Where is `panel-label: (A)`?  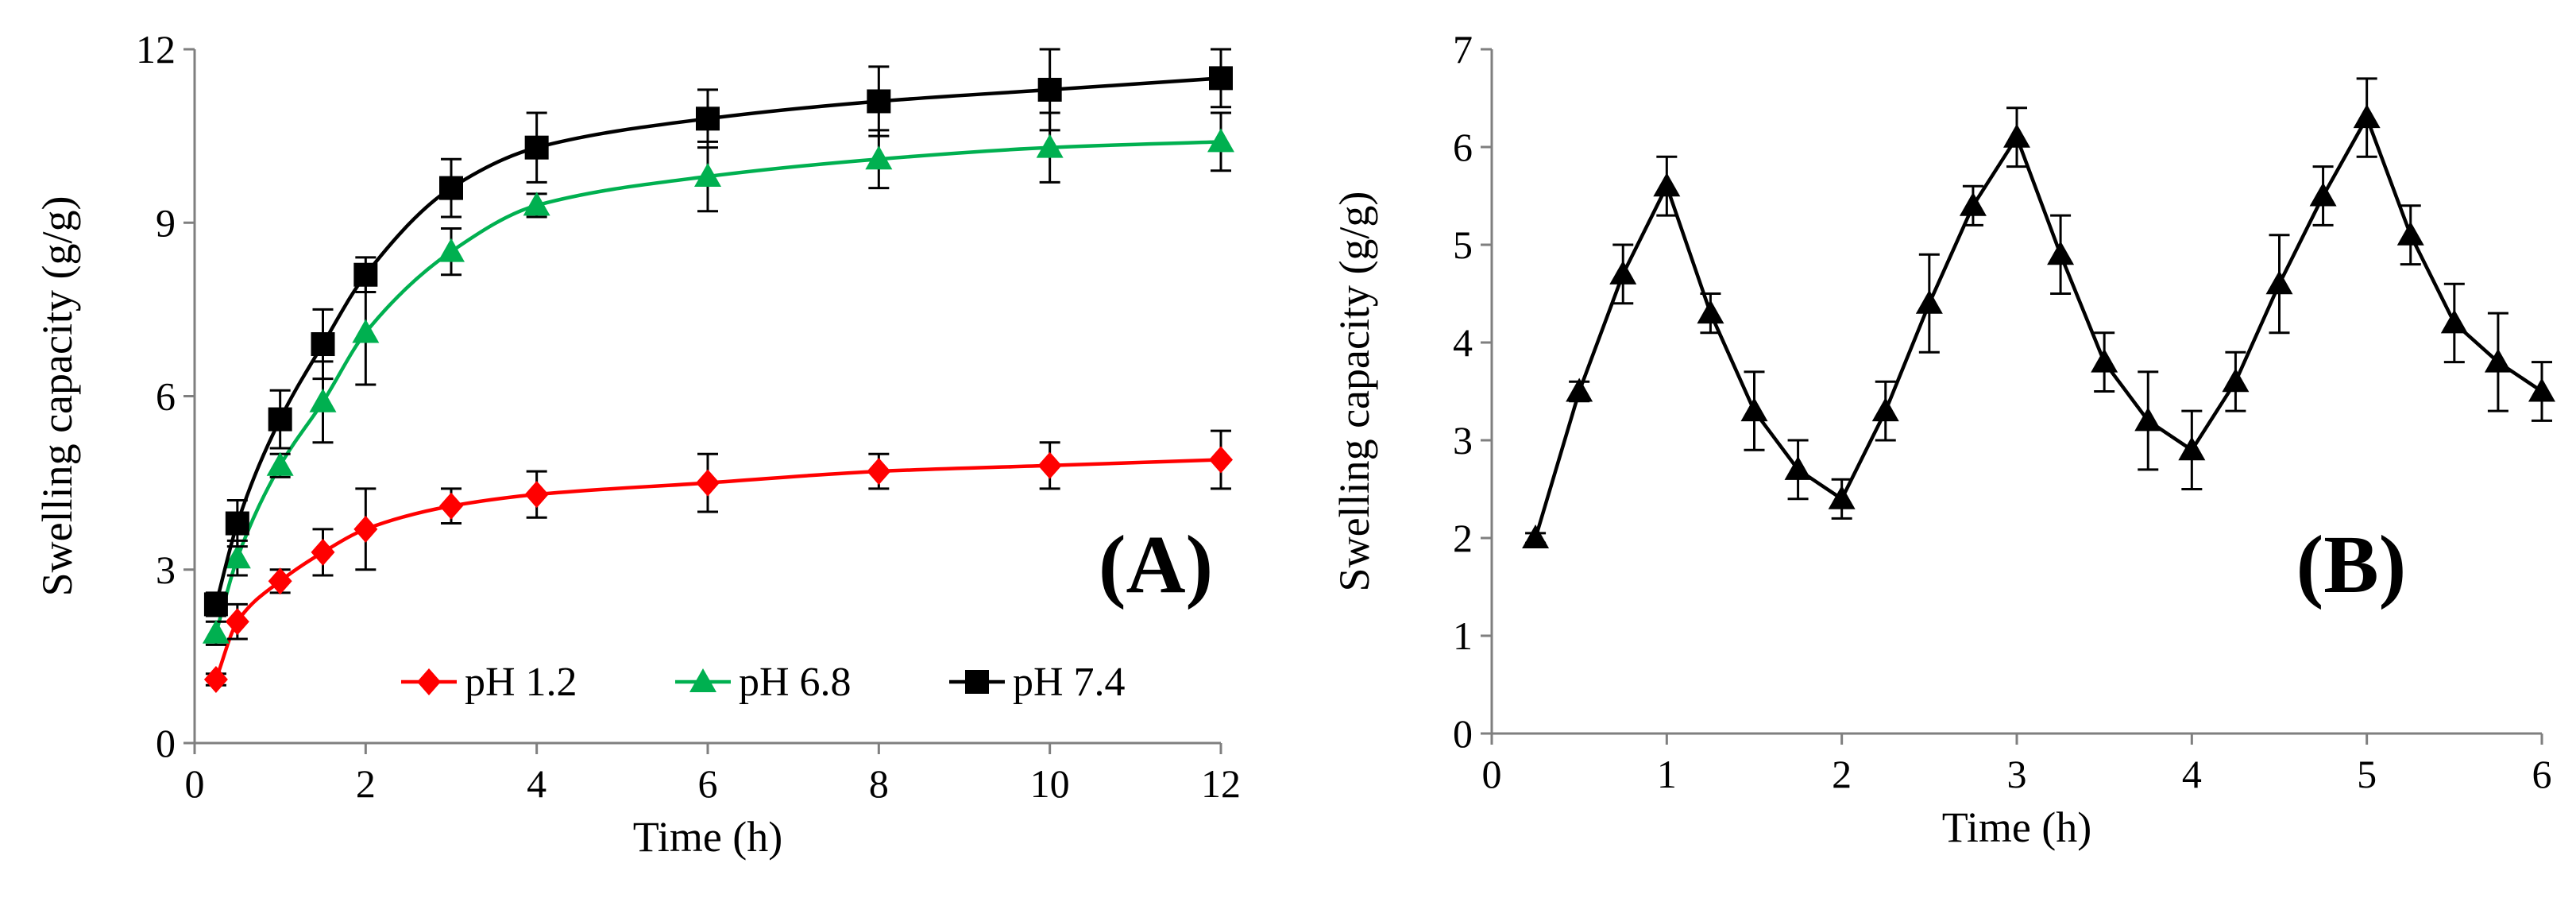
panel-label: (A) is located at coordinates (1156, 564).